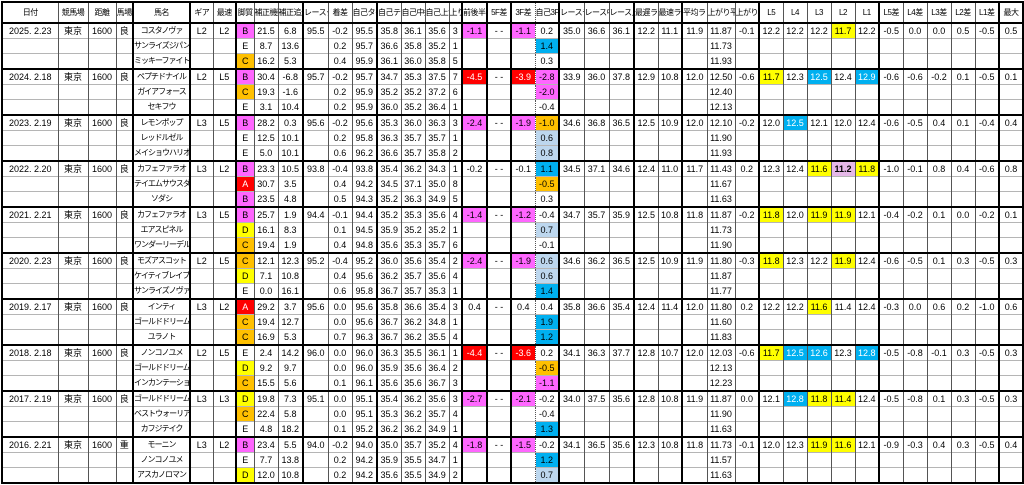  I want to click on cell-zengohan-diff: 0.4, so click(474, 306).